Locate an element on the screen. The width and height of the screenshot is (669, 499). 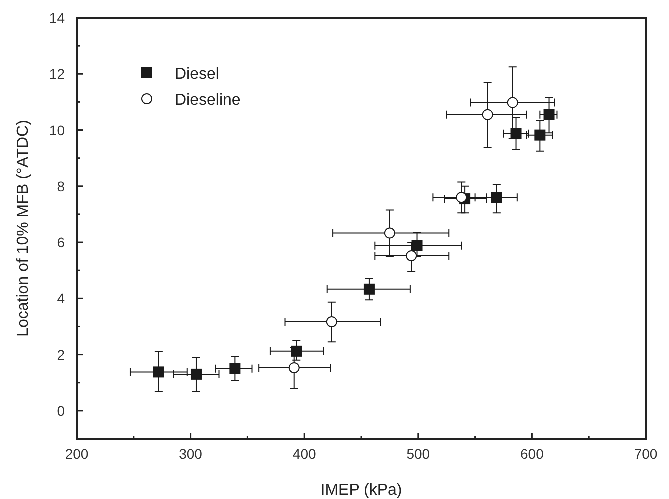
x-tick-label: 700 is located at coordinates (646, 454).